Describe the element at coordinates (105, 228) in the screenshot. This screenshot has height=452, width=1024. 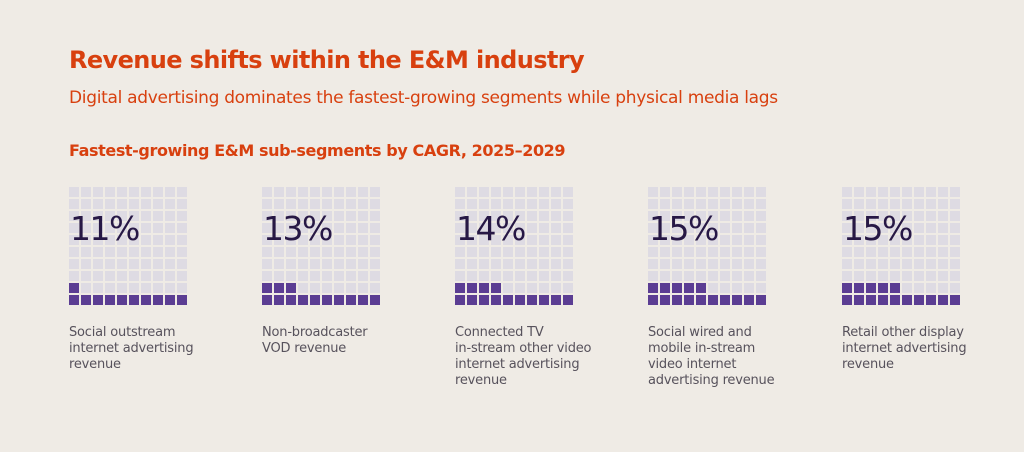
I see `percent-value: 11%` at that location.